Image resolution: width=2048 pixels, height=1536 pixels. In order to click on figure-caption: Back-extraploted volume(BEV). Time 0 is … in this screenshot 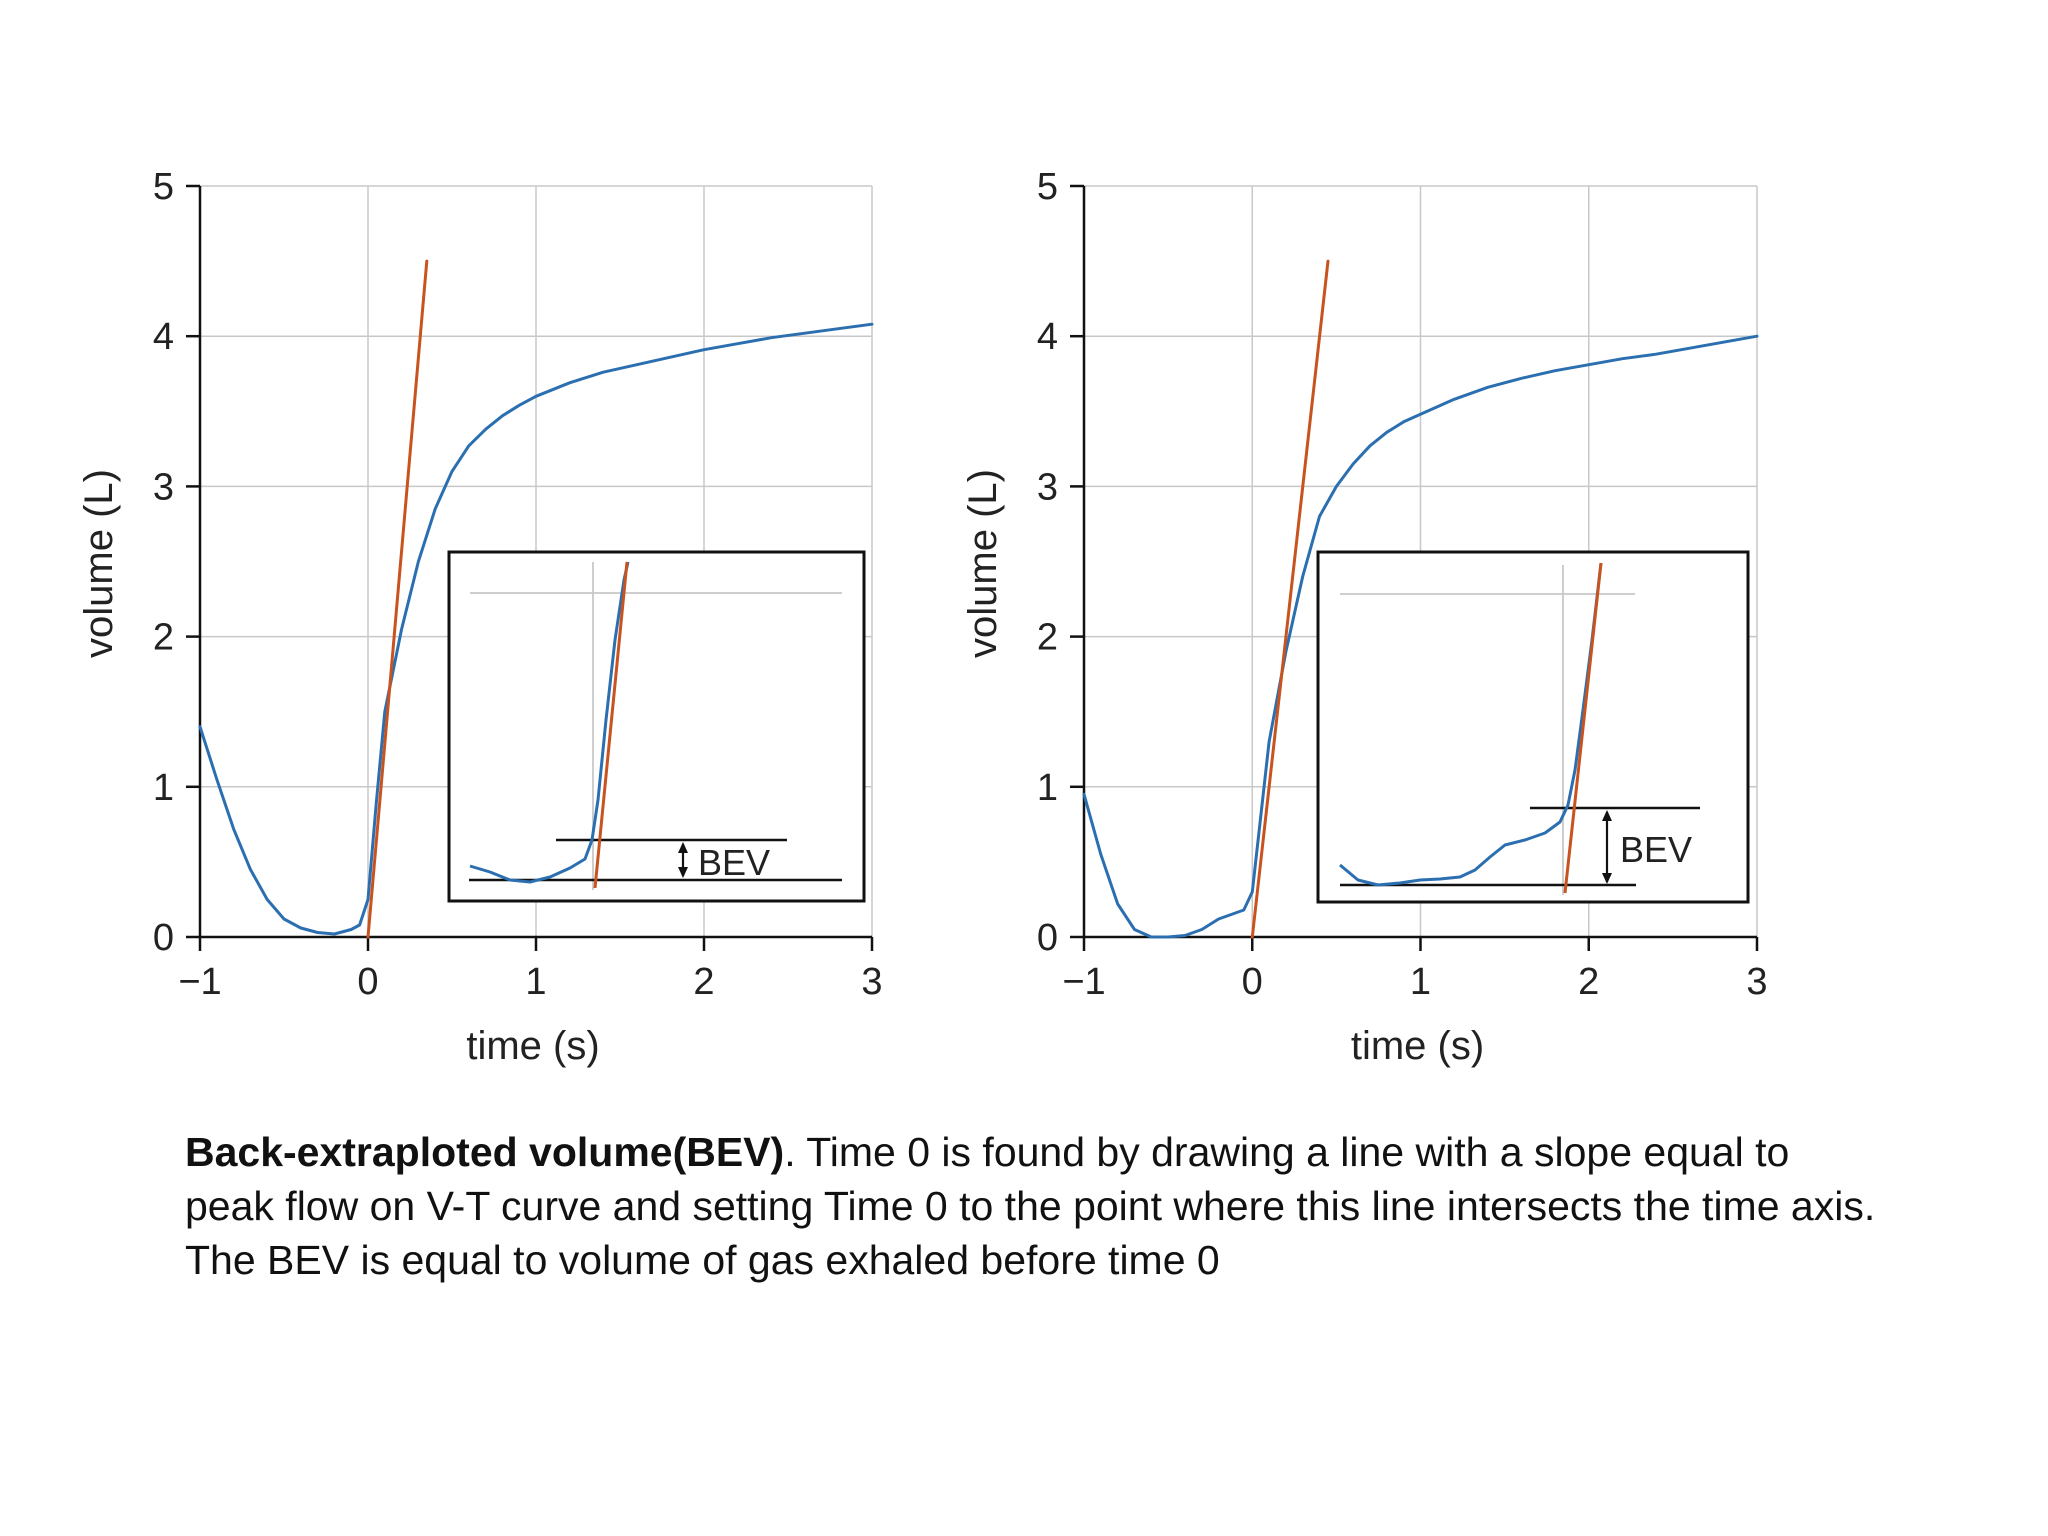, I will do `click(1035, 1206)`.